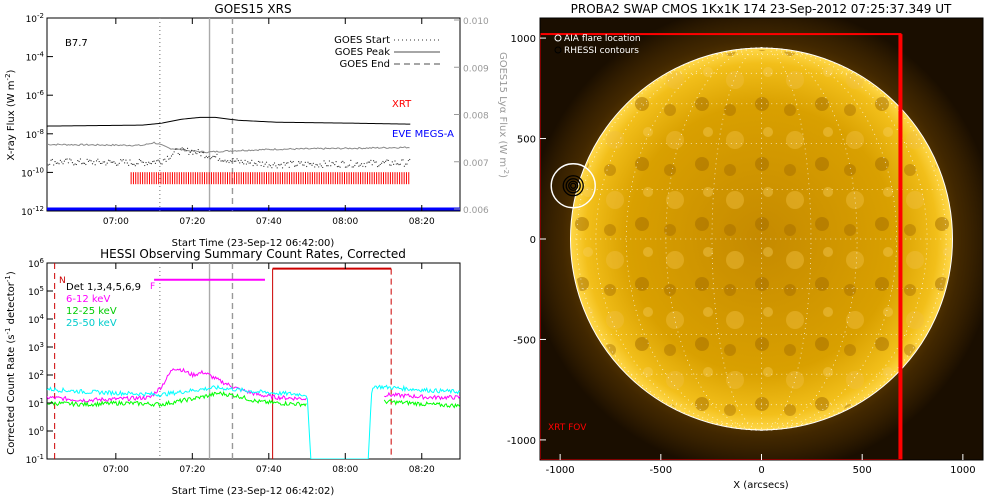 The height and width of the screenshot is (500, 1000). What do you see at coordinates (253, 421) in the screenshot?
I see `hessi-series-25-50keV` at bounding box center [253, 421].